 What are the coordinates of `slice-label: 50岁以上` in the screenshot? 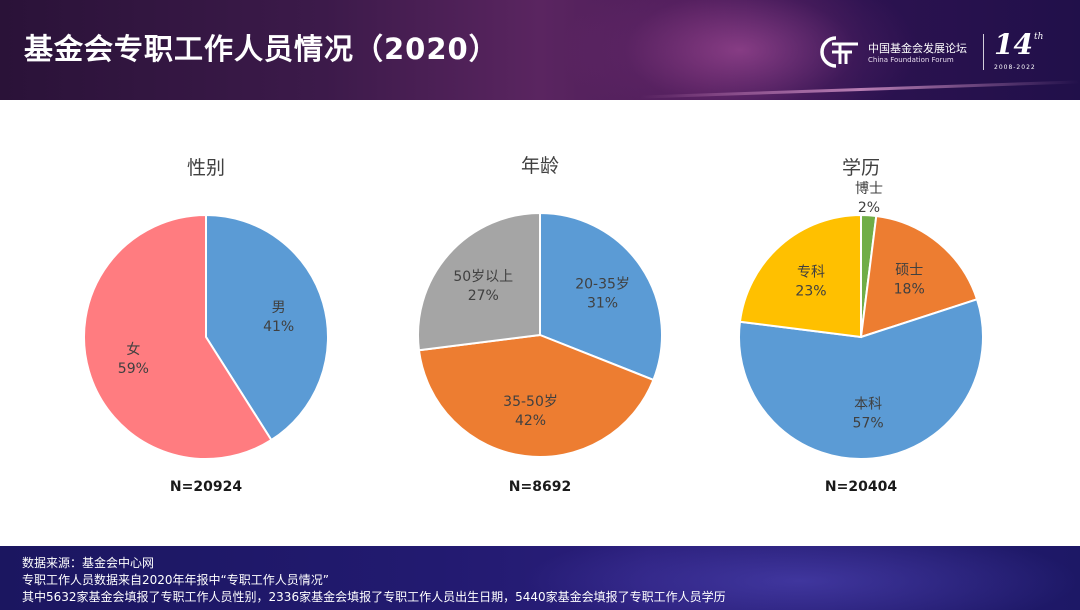 It's located at (483, 277).